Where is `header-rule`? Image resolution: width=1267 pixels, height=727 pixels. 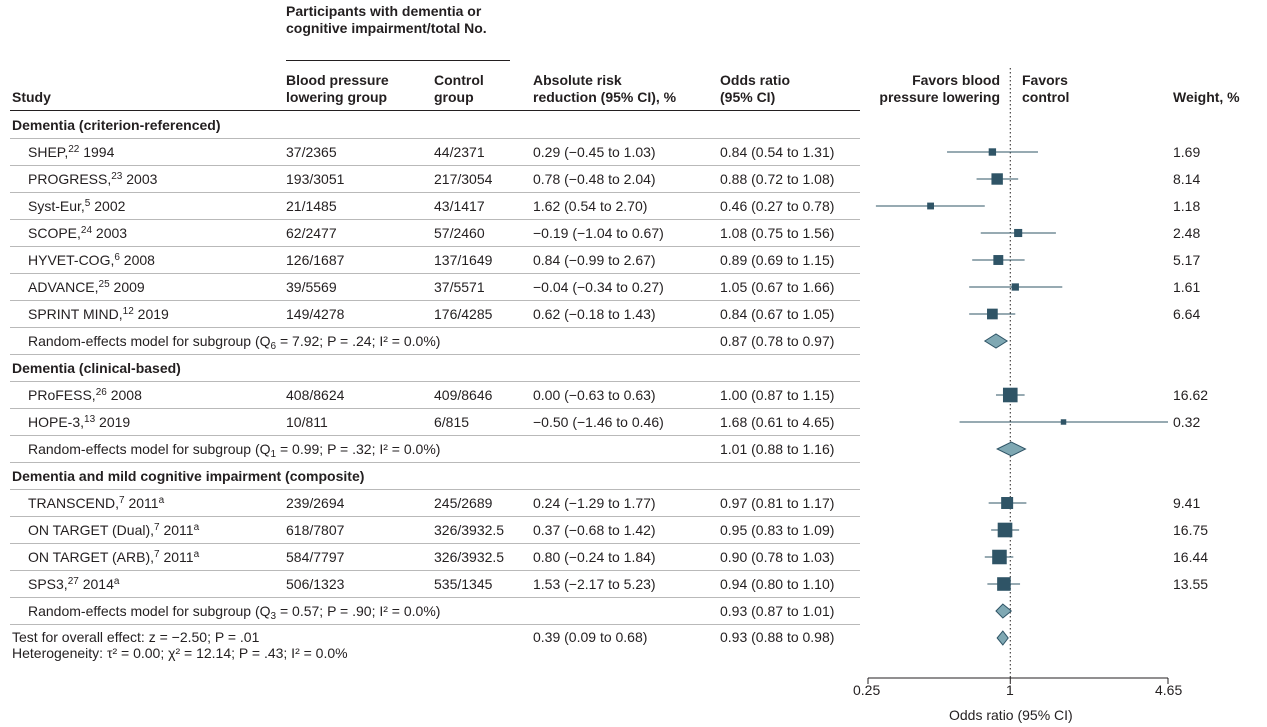 header-rule is located at coordinates (435, 110).